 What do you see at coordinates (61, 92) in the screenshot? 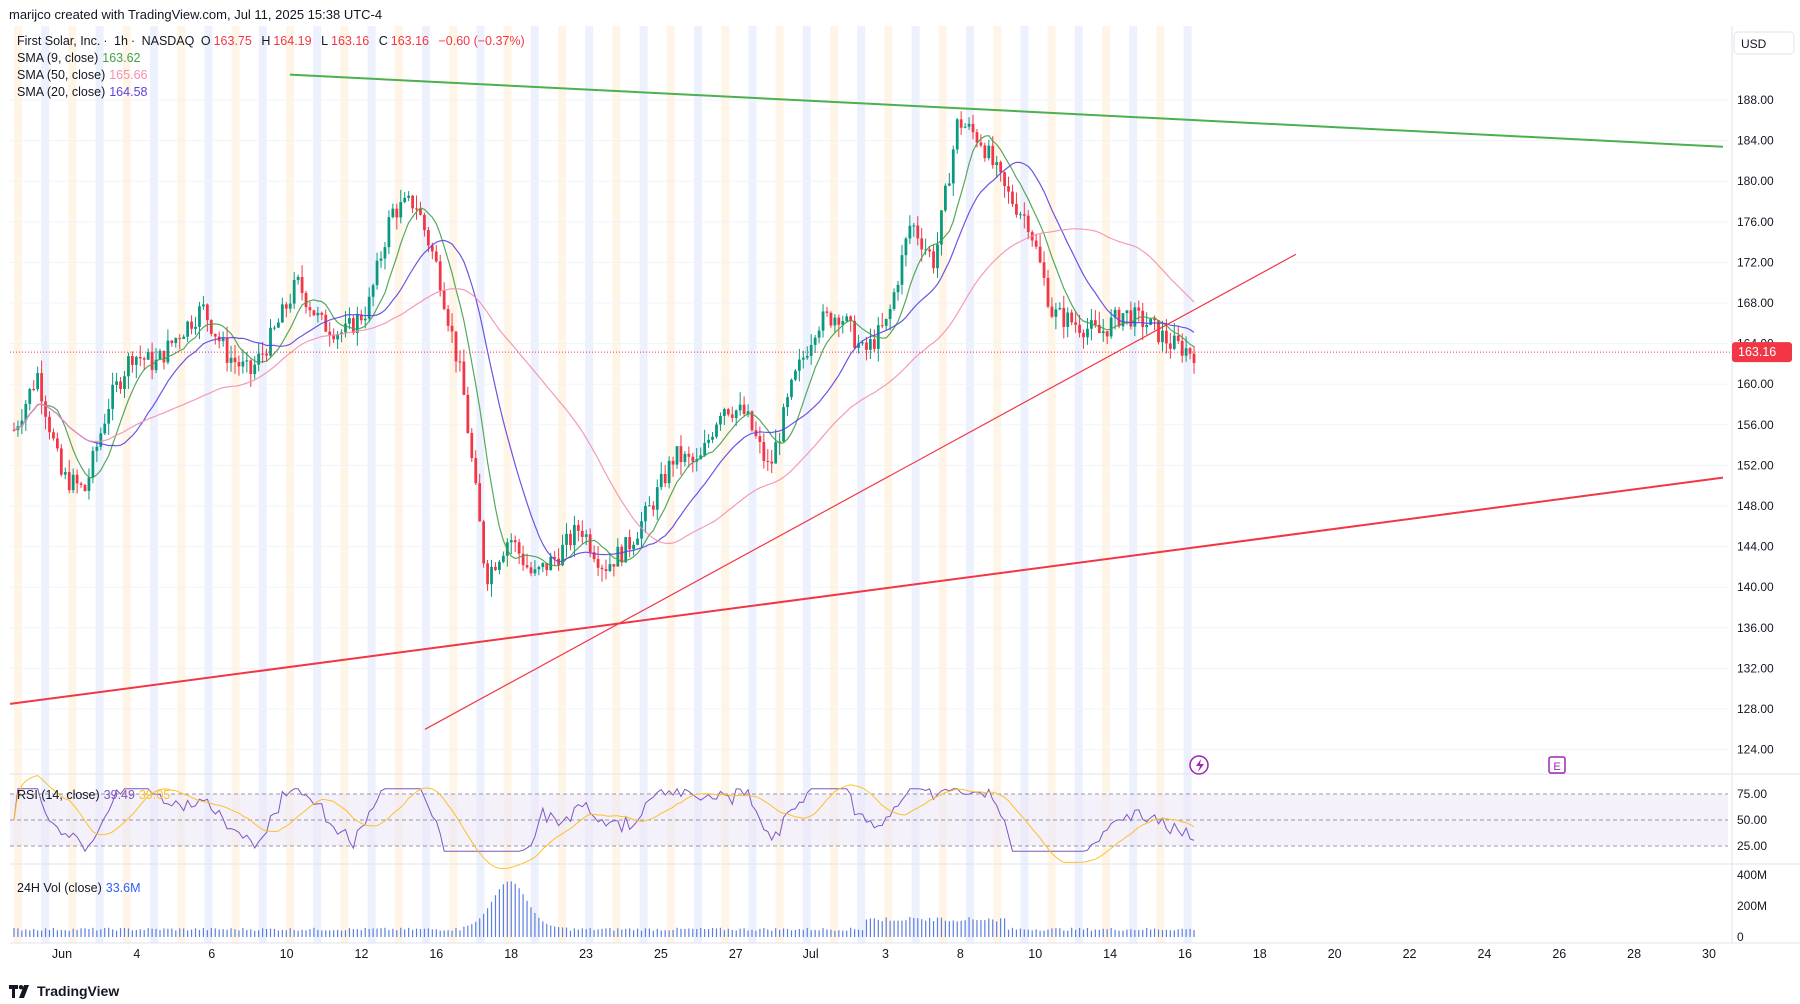
I see `sma20-label: SMA (20, close)` at bounding box center [61, 92].